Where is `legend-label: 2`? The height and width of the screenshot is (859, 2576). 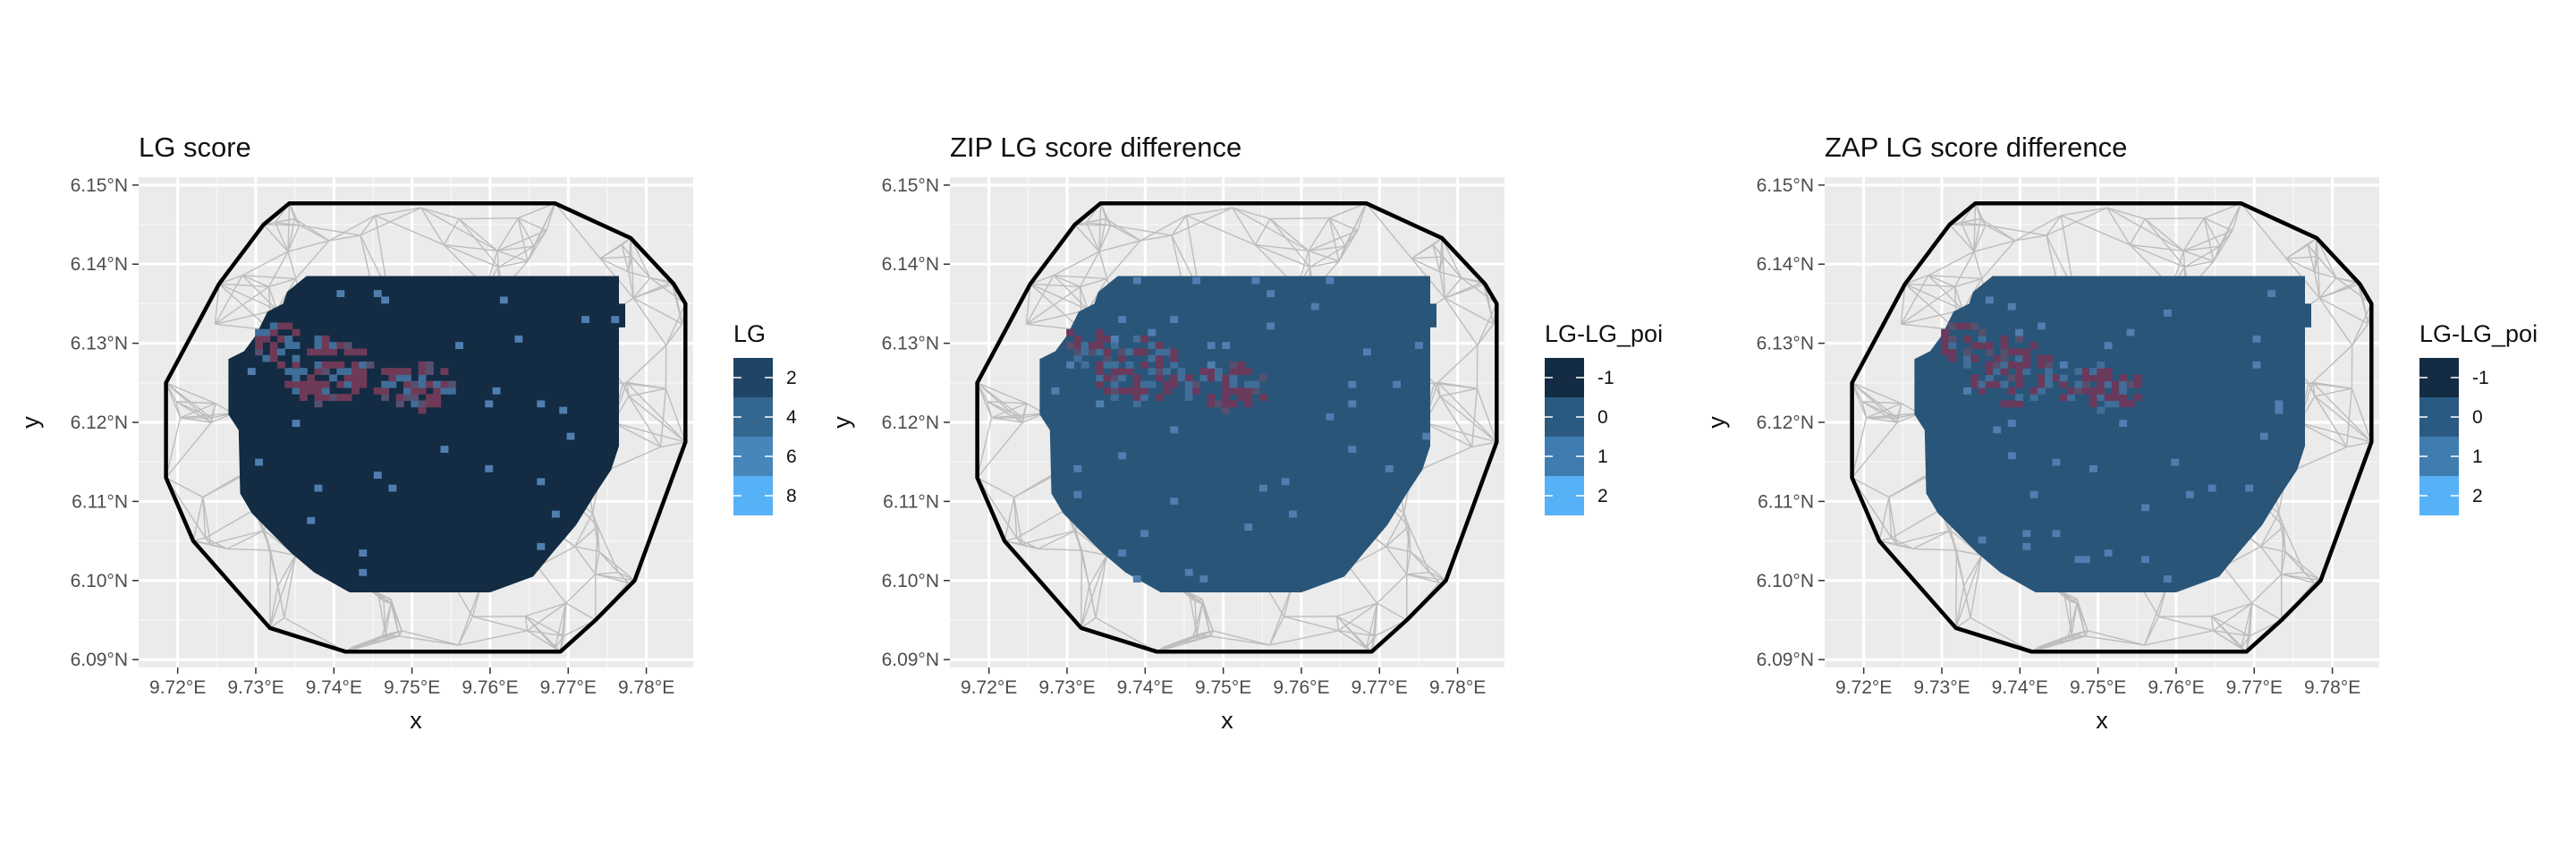 legend-label: 2 is located at coordinates (2477, 496).